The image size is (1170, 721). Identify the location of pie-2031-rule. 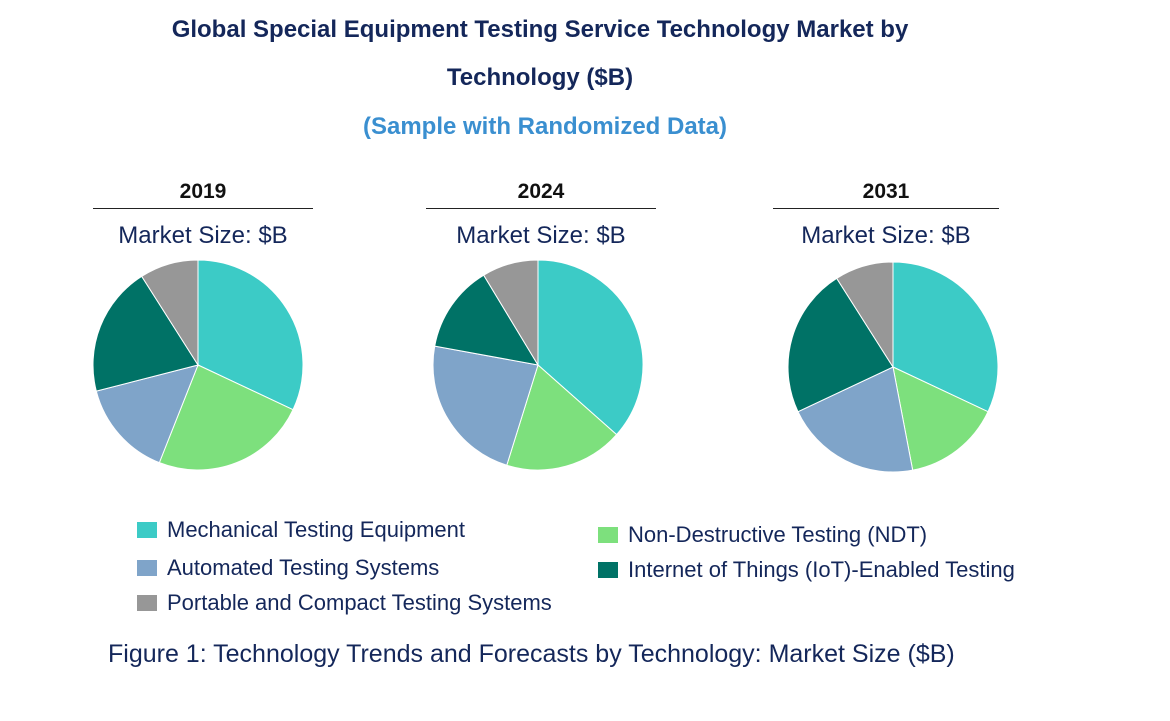
(886, 208).